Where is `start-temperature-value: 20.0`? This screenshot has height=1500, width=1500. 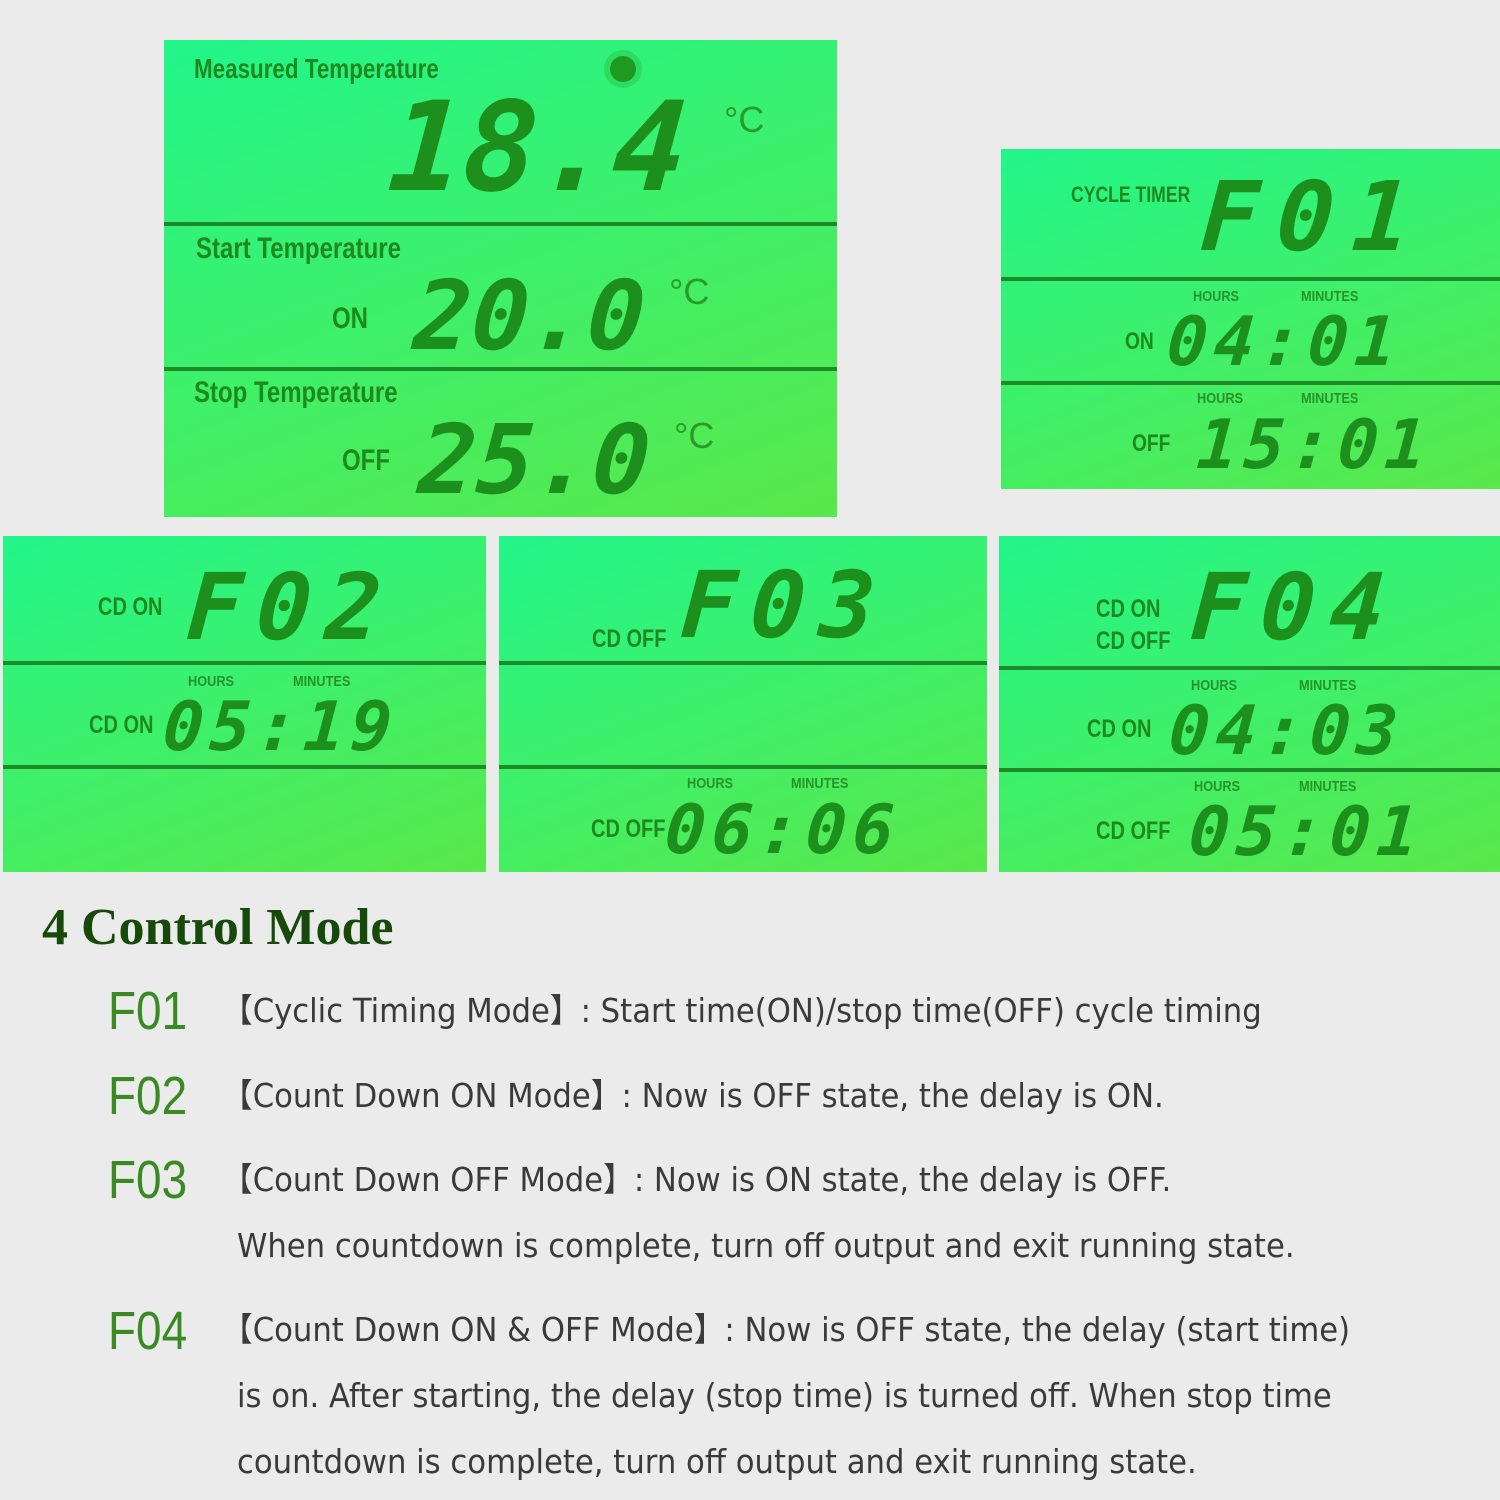 start-temperature-value: 20.0 is located at coordinates (530, 316).